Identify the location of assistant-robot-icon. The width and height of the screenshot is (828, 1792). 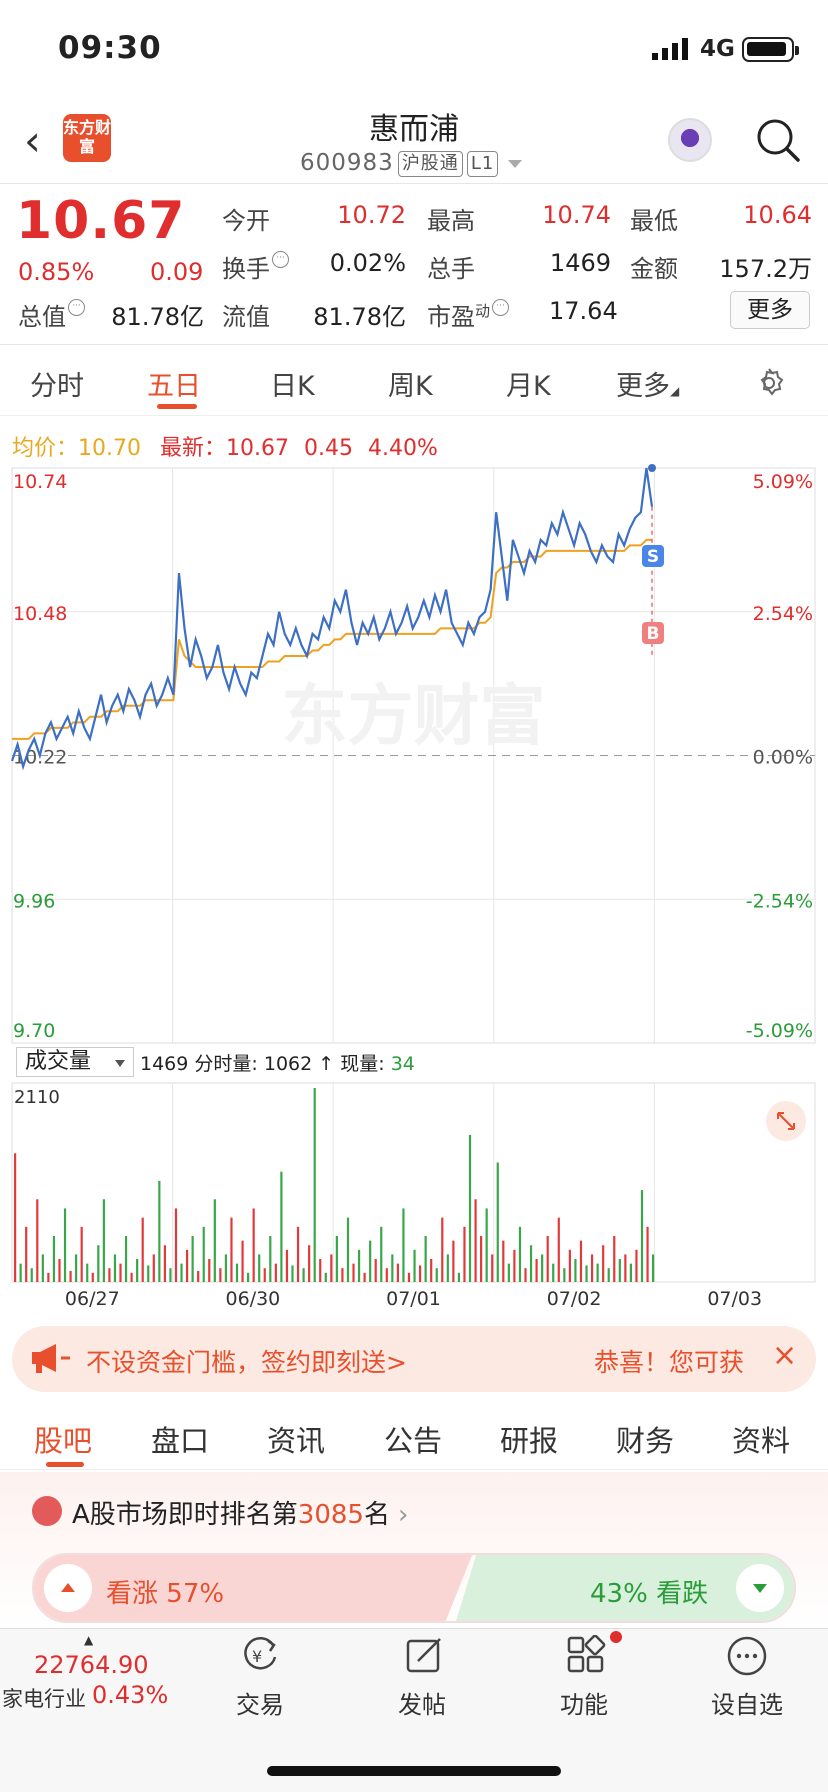
(690, 140).